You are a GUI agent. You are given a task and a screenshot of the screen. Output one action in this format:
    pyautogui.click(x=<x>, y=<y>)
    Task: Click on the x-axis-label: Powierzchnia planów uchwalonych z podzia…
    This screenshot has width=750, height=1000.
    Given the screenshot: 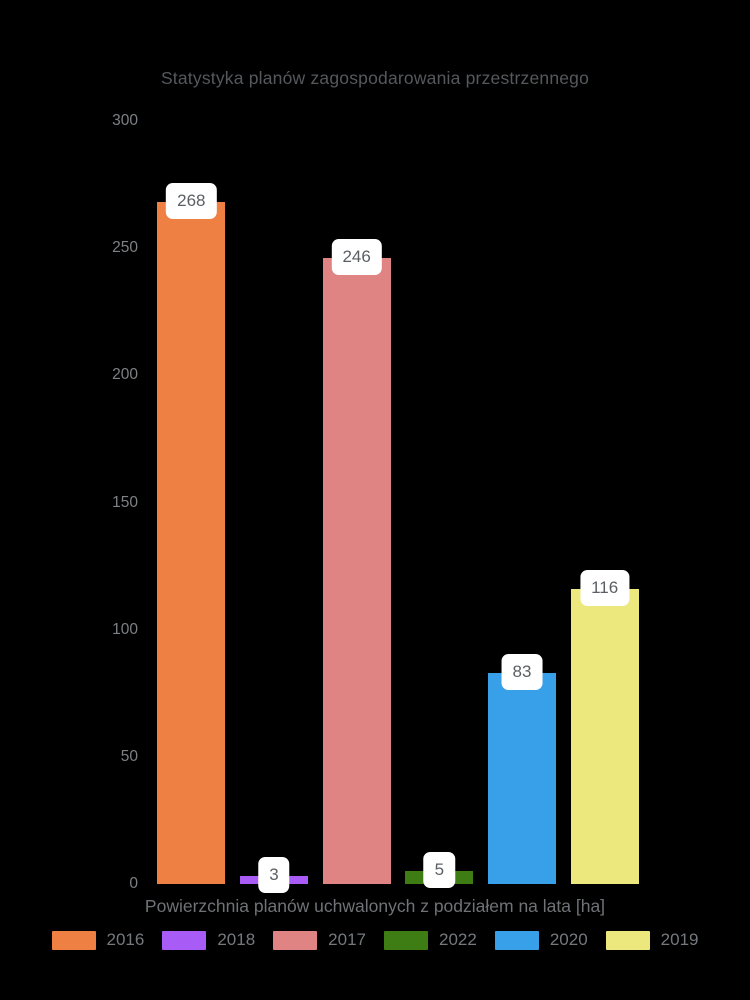 What is the action you would take?
    pyautogui.click(x=375, y=906)
    